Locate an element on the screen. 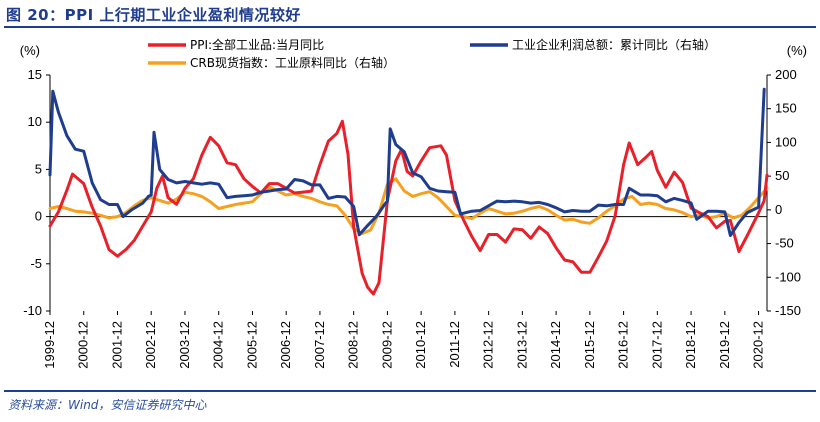  right-tick-label: 50 is located at coordinates (782, 175).